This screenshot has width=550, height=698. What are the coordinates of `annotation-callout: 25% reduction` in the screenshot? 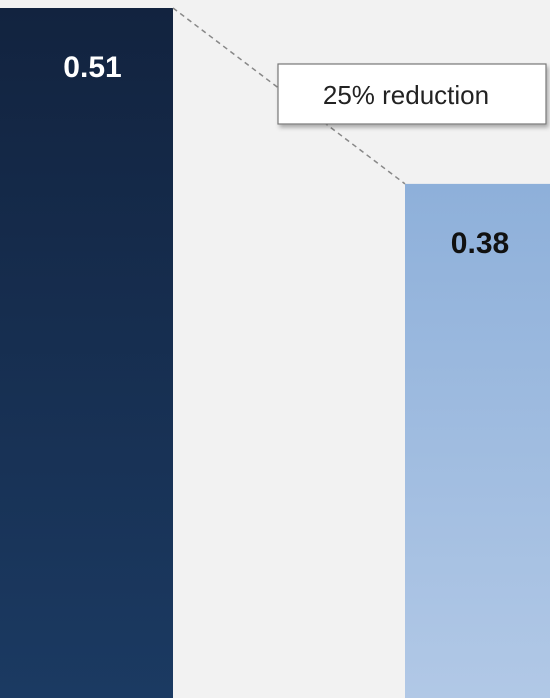 It's located at (412, 94).